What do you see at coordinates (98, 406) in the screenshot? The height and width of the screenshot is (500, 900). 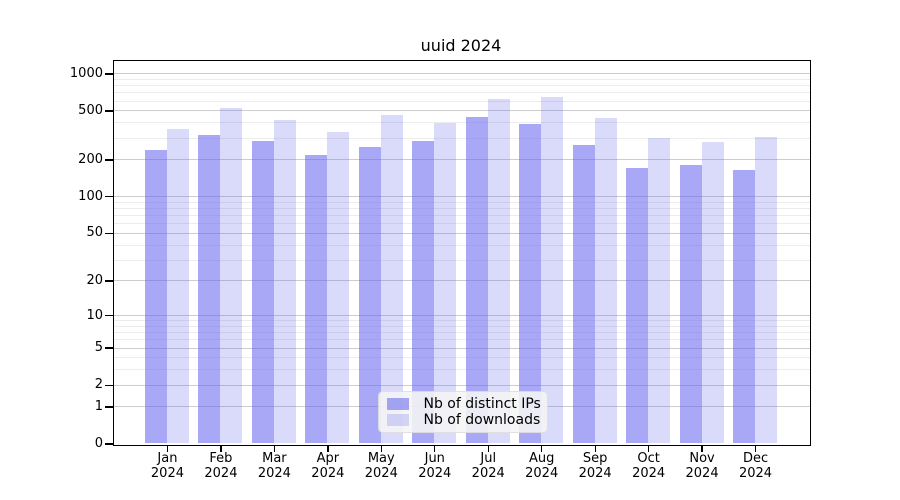 I see `y-tick-label: 1` at bounding box center [98, 406].